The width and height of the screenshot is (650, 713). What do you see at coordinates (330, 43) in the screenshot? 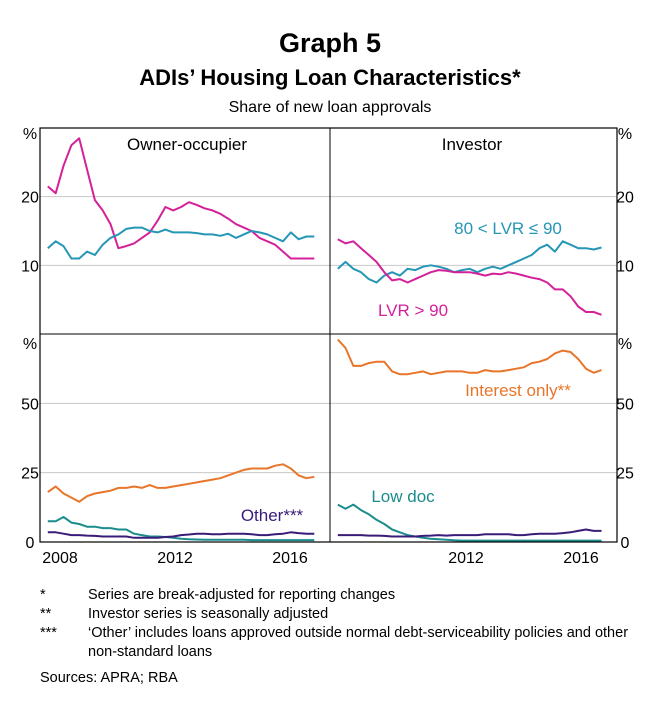
I see `graph-title: Graph 5` at bounding box center [330, 43].